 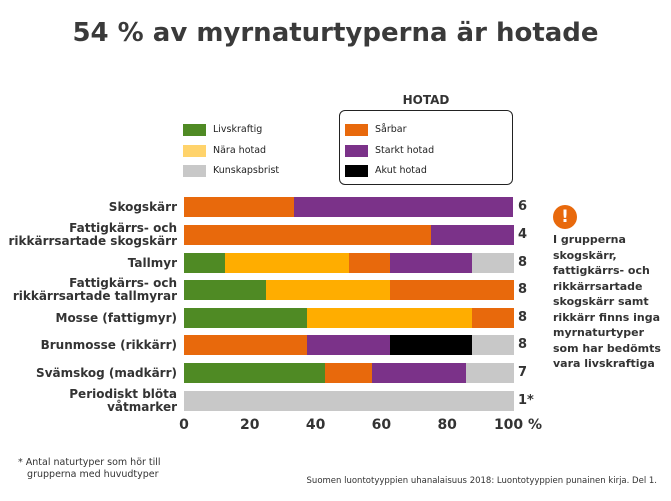 What do you see at coordinates (246, 170) in the screenshot?
I see `legend-label: Kunskapsbrist` at bounding box center [246, 170].